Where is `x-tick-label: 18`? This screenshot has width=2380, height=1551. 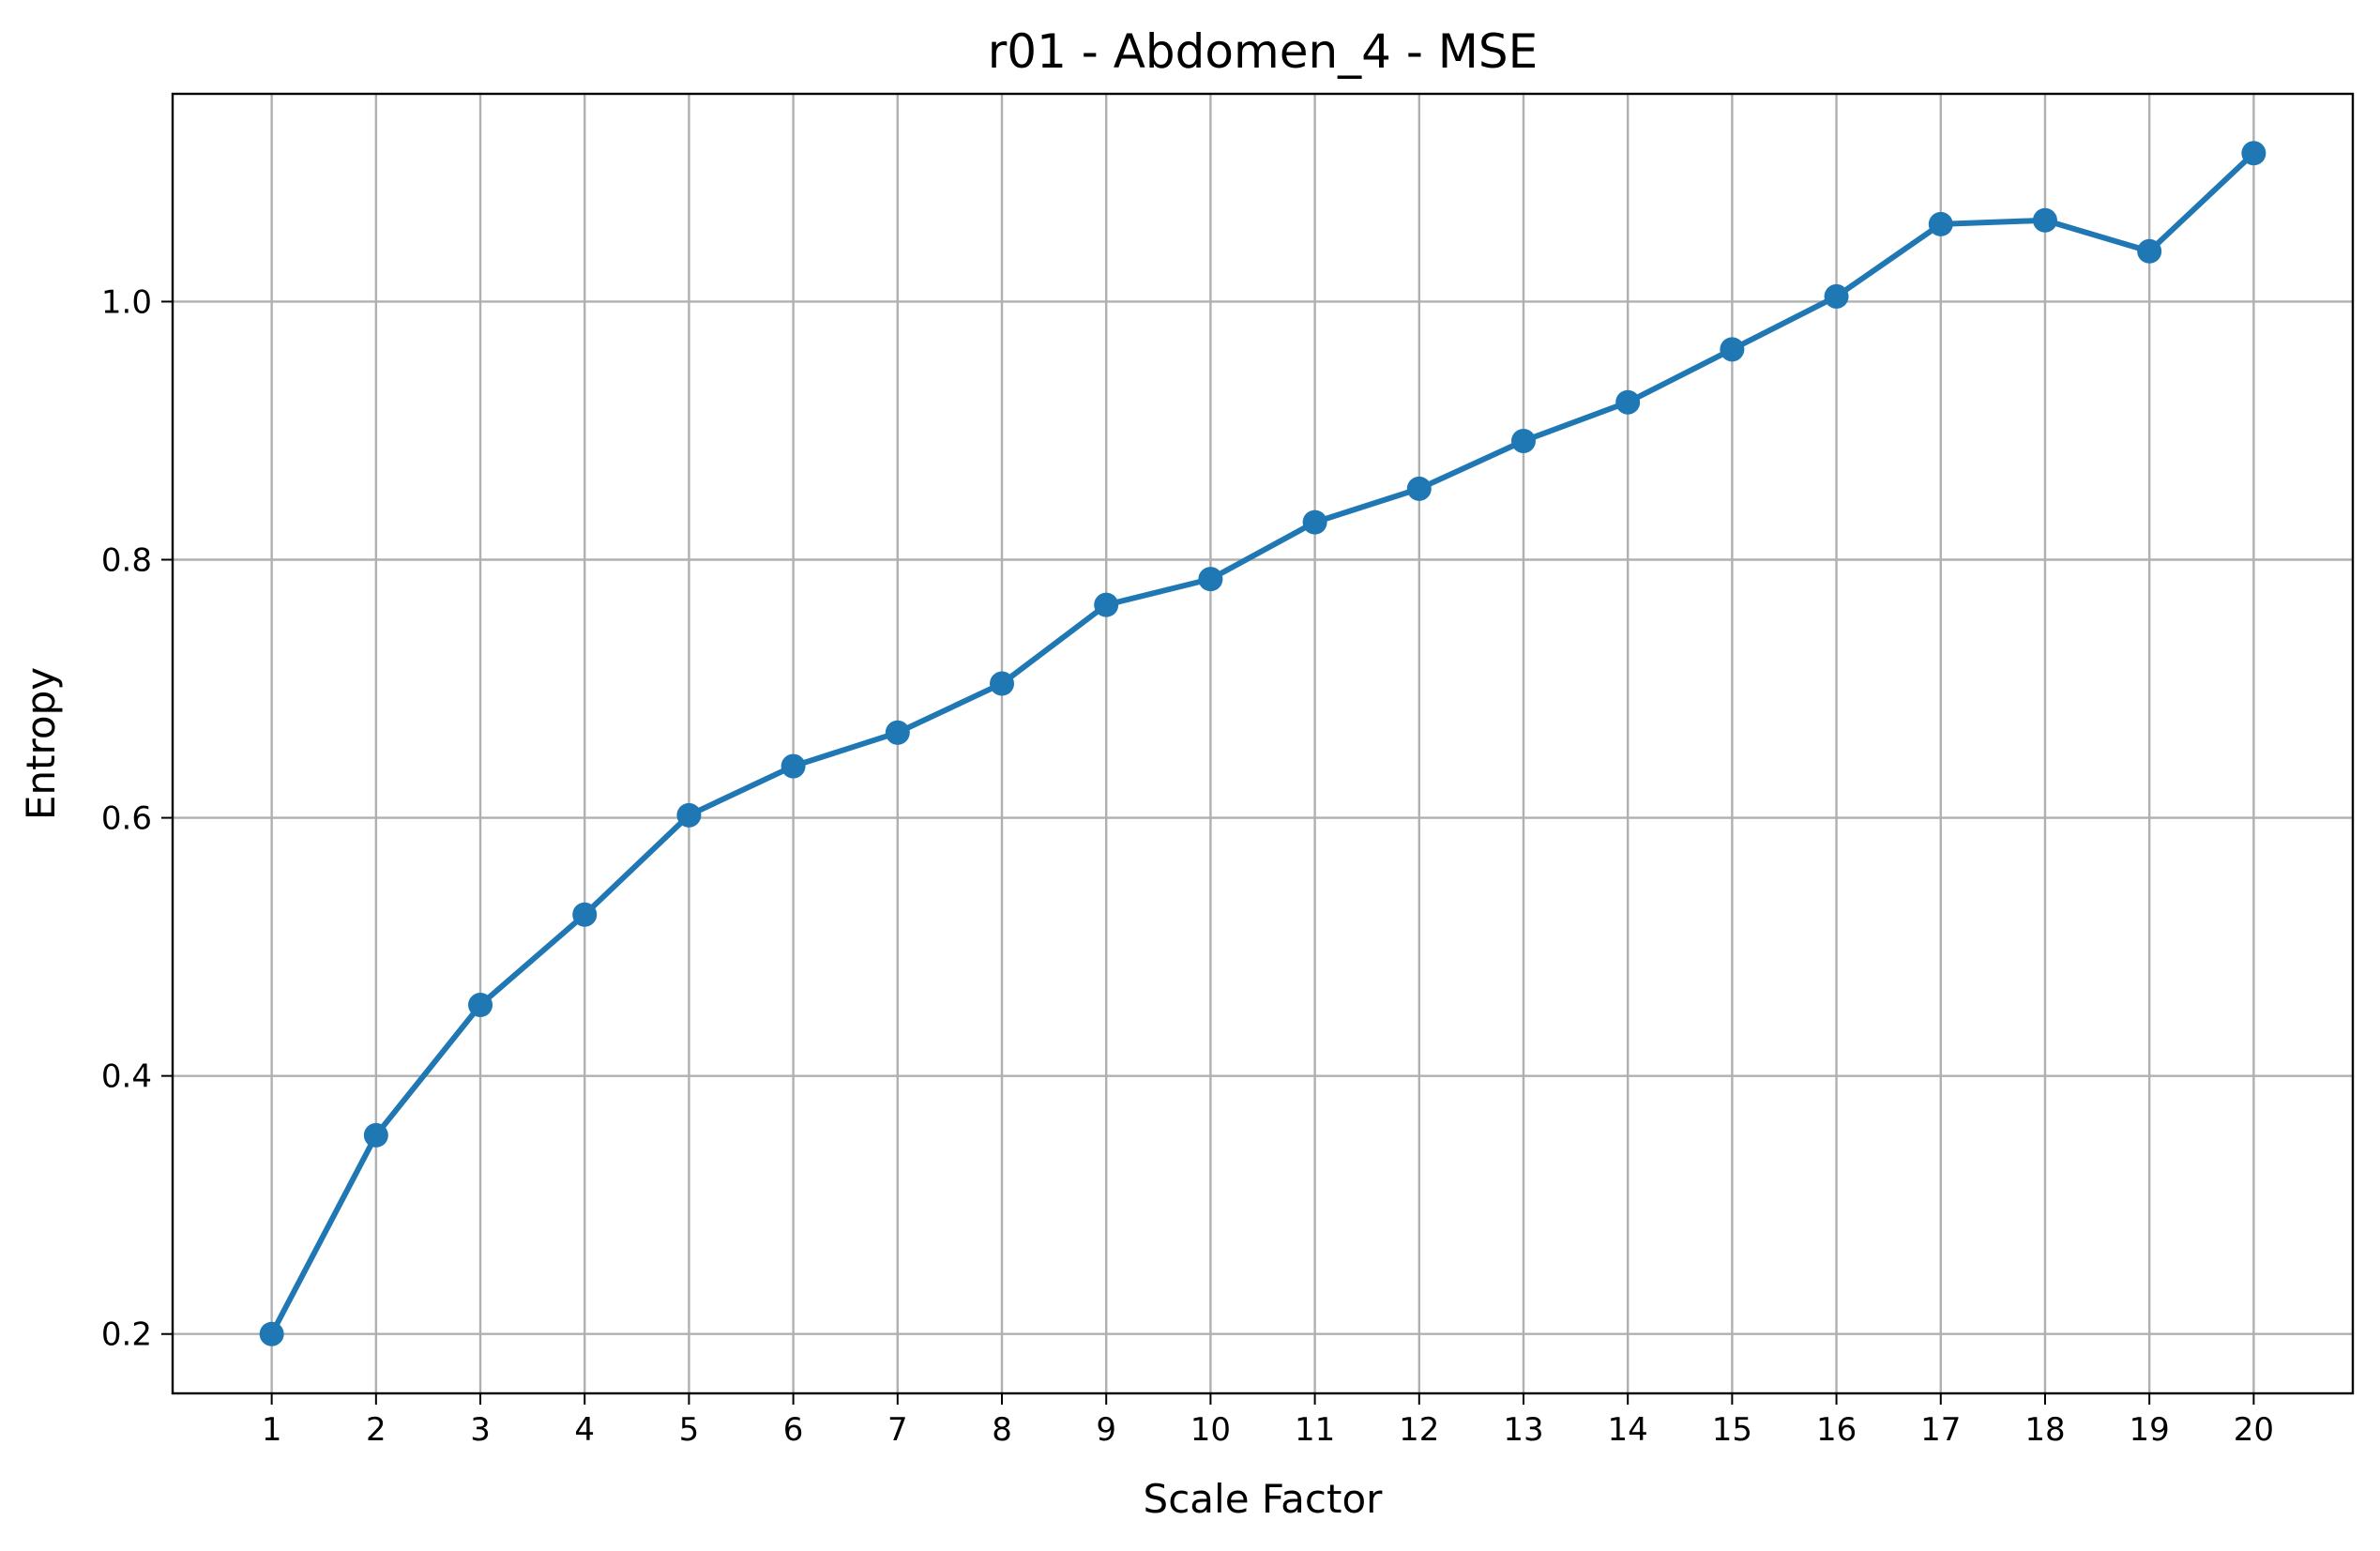 x-tick-label: 18 is located at coordinates (2044, 1430).